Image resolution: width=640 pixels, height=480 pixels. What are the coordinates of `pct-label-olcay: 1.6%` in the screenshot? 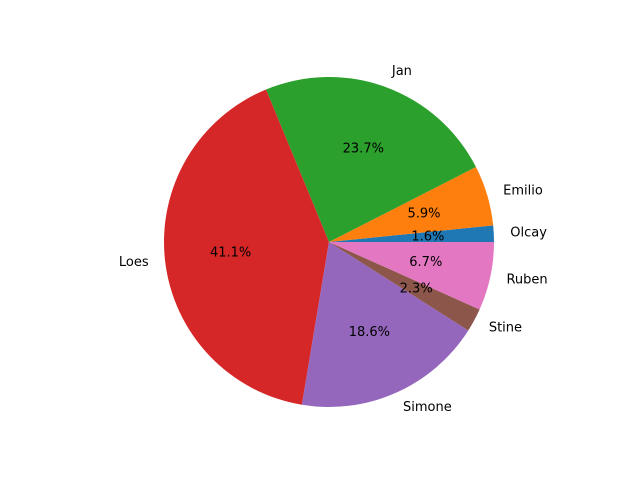 It's located at (427, 237).